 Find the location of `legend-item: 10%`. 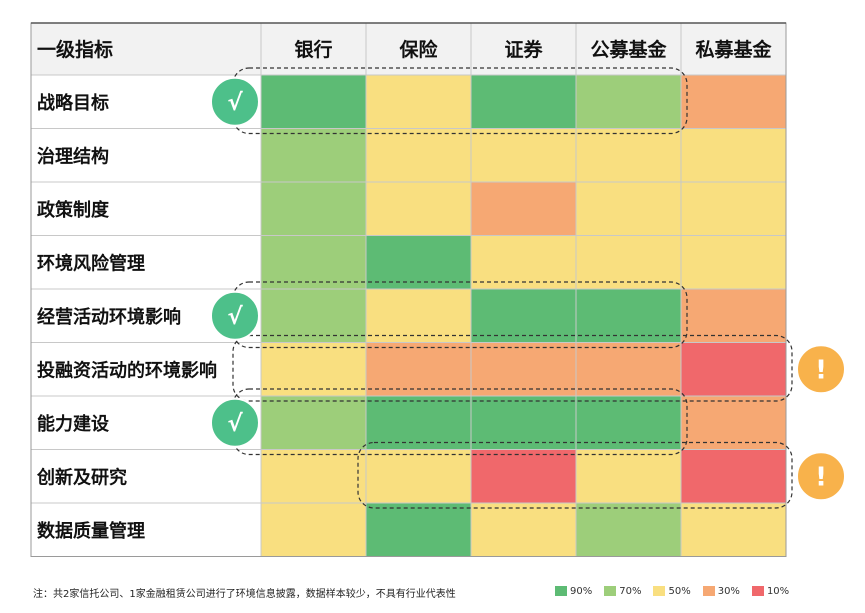

legend-item: 10% is located at coordinates (770, 591).